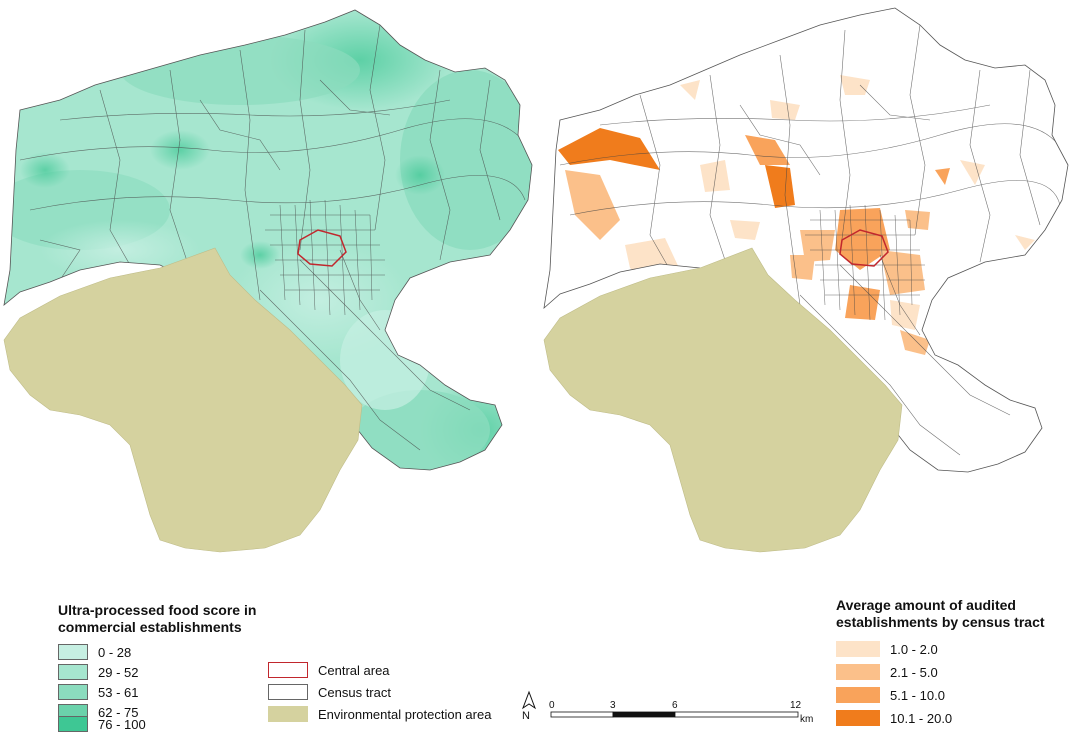 The height and width of the screenshot is (736, 1084). Describe the element at coordinates (940, 622) in the screenshot. I see `right-legend-title-line2: establishments by census tract` at that location.